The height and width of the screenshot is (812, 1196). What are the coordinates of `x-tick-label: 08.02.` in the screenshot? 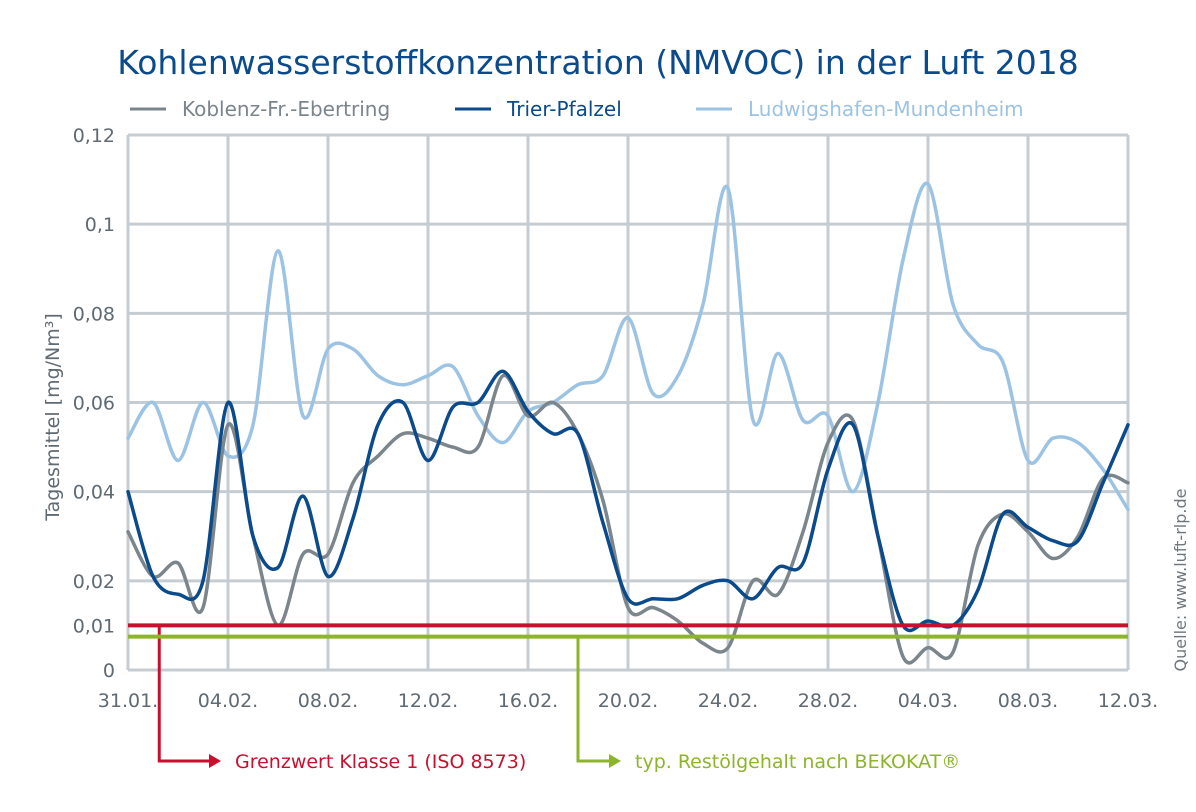 It's located at (328, 701).